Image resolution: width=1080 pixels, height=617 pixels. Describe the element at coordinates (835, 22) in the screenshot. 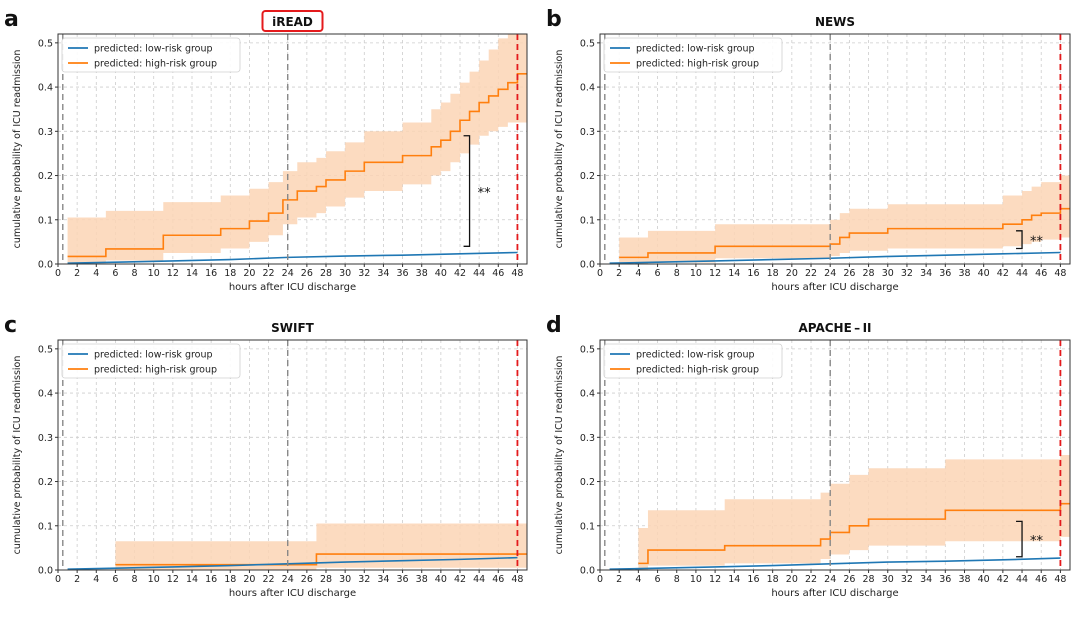

I see `panel-title: NEWS` at that location.